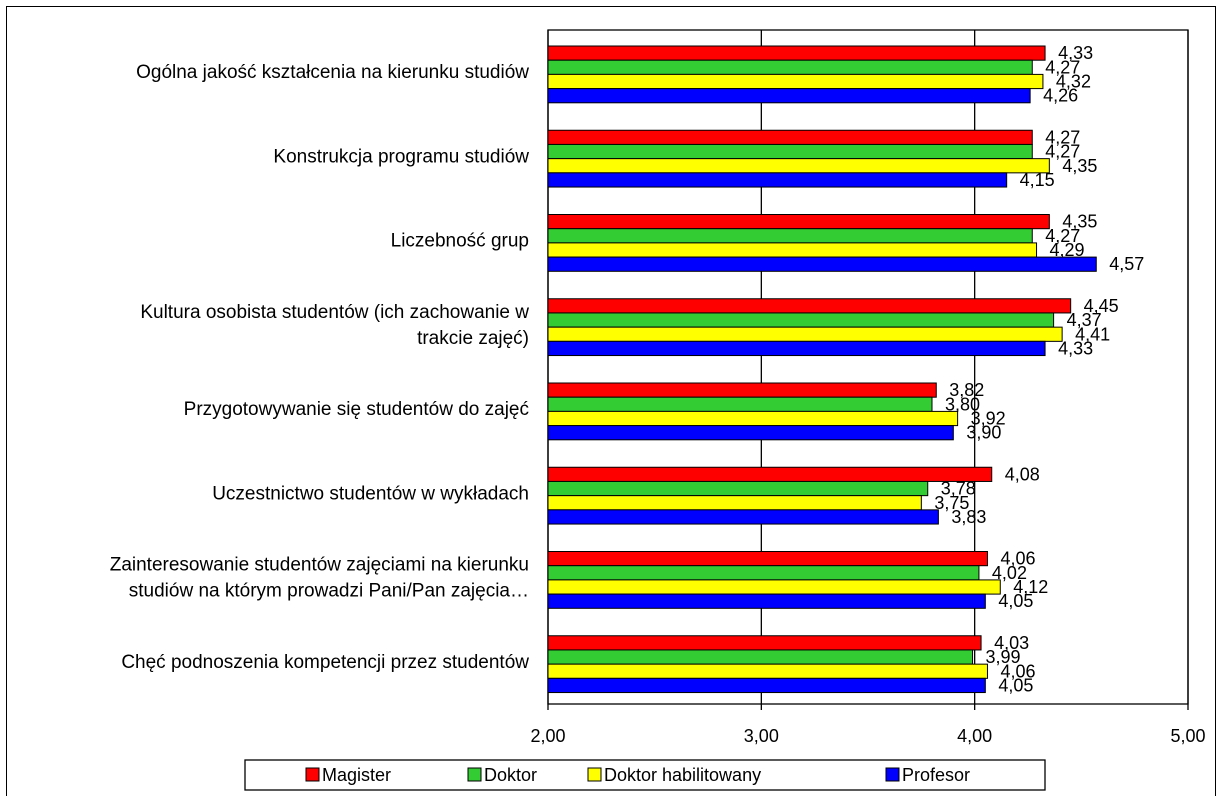  Describe the element at coordinates (1126, 264) in the screenshot. I see `data-label: 4,57` at that location.